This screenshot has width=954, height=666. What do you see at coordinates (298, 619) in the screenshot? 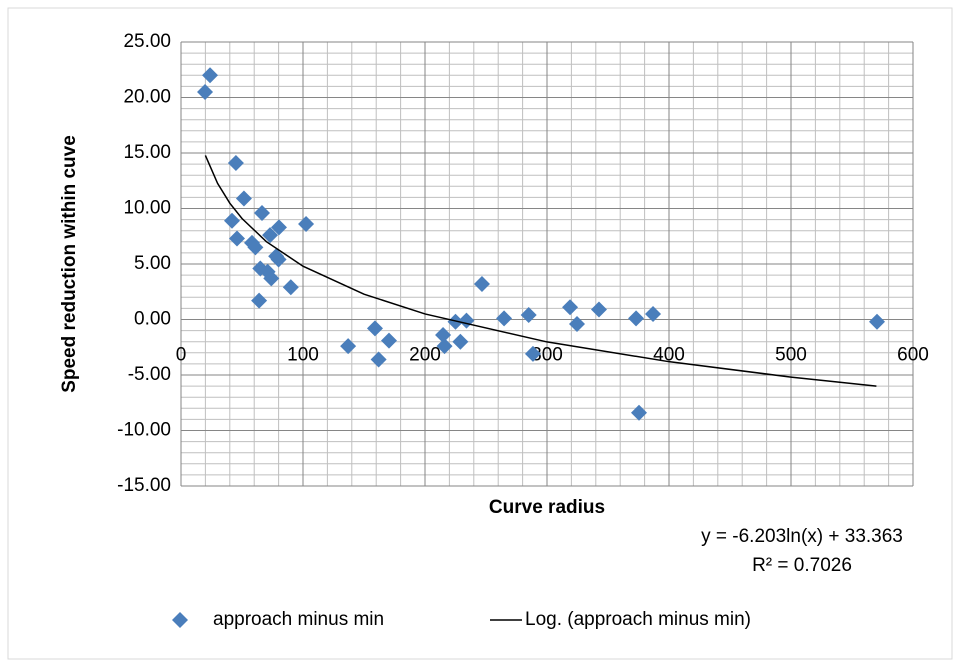
I see `legend-label: approach minus min` at bounding box center [298, 619].